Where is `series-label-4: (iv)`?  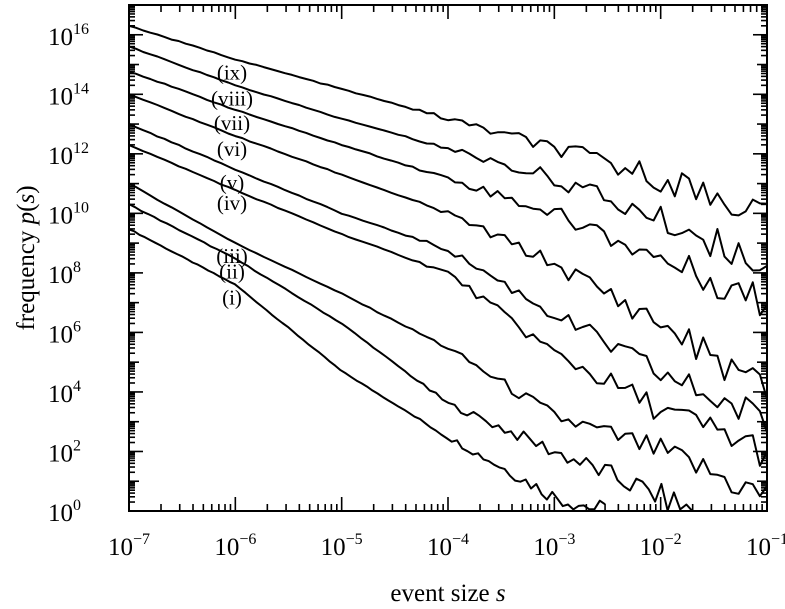 series-label-4: (iv) is located at coordinates (232, 203).